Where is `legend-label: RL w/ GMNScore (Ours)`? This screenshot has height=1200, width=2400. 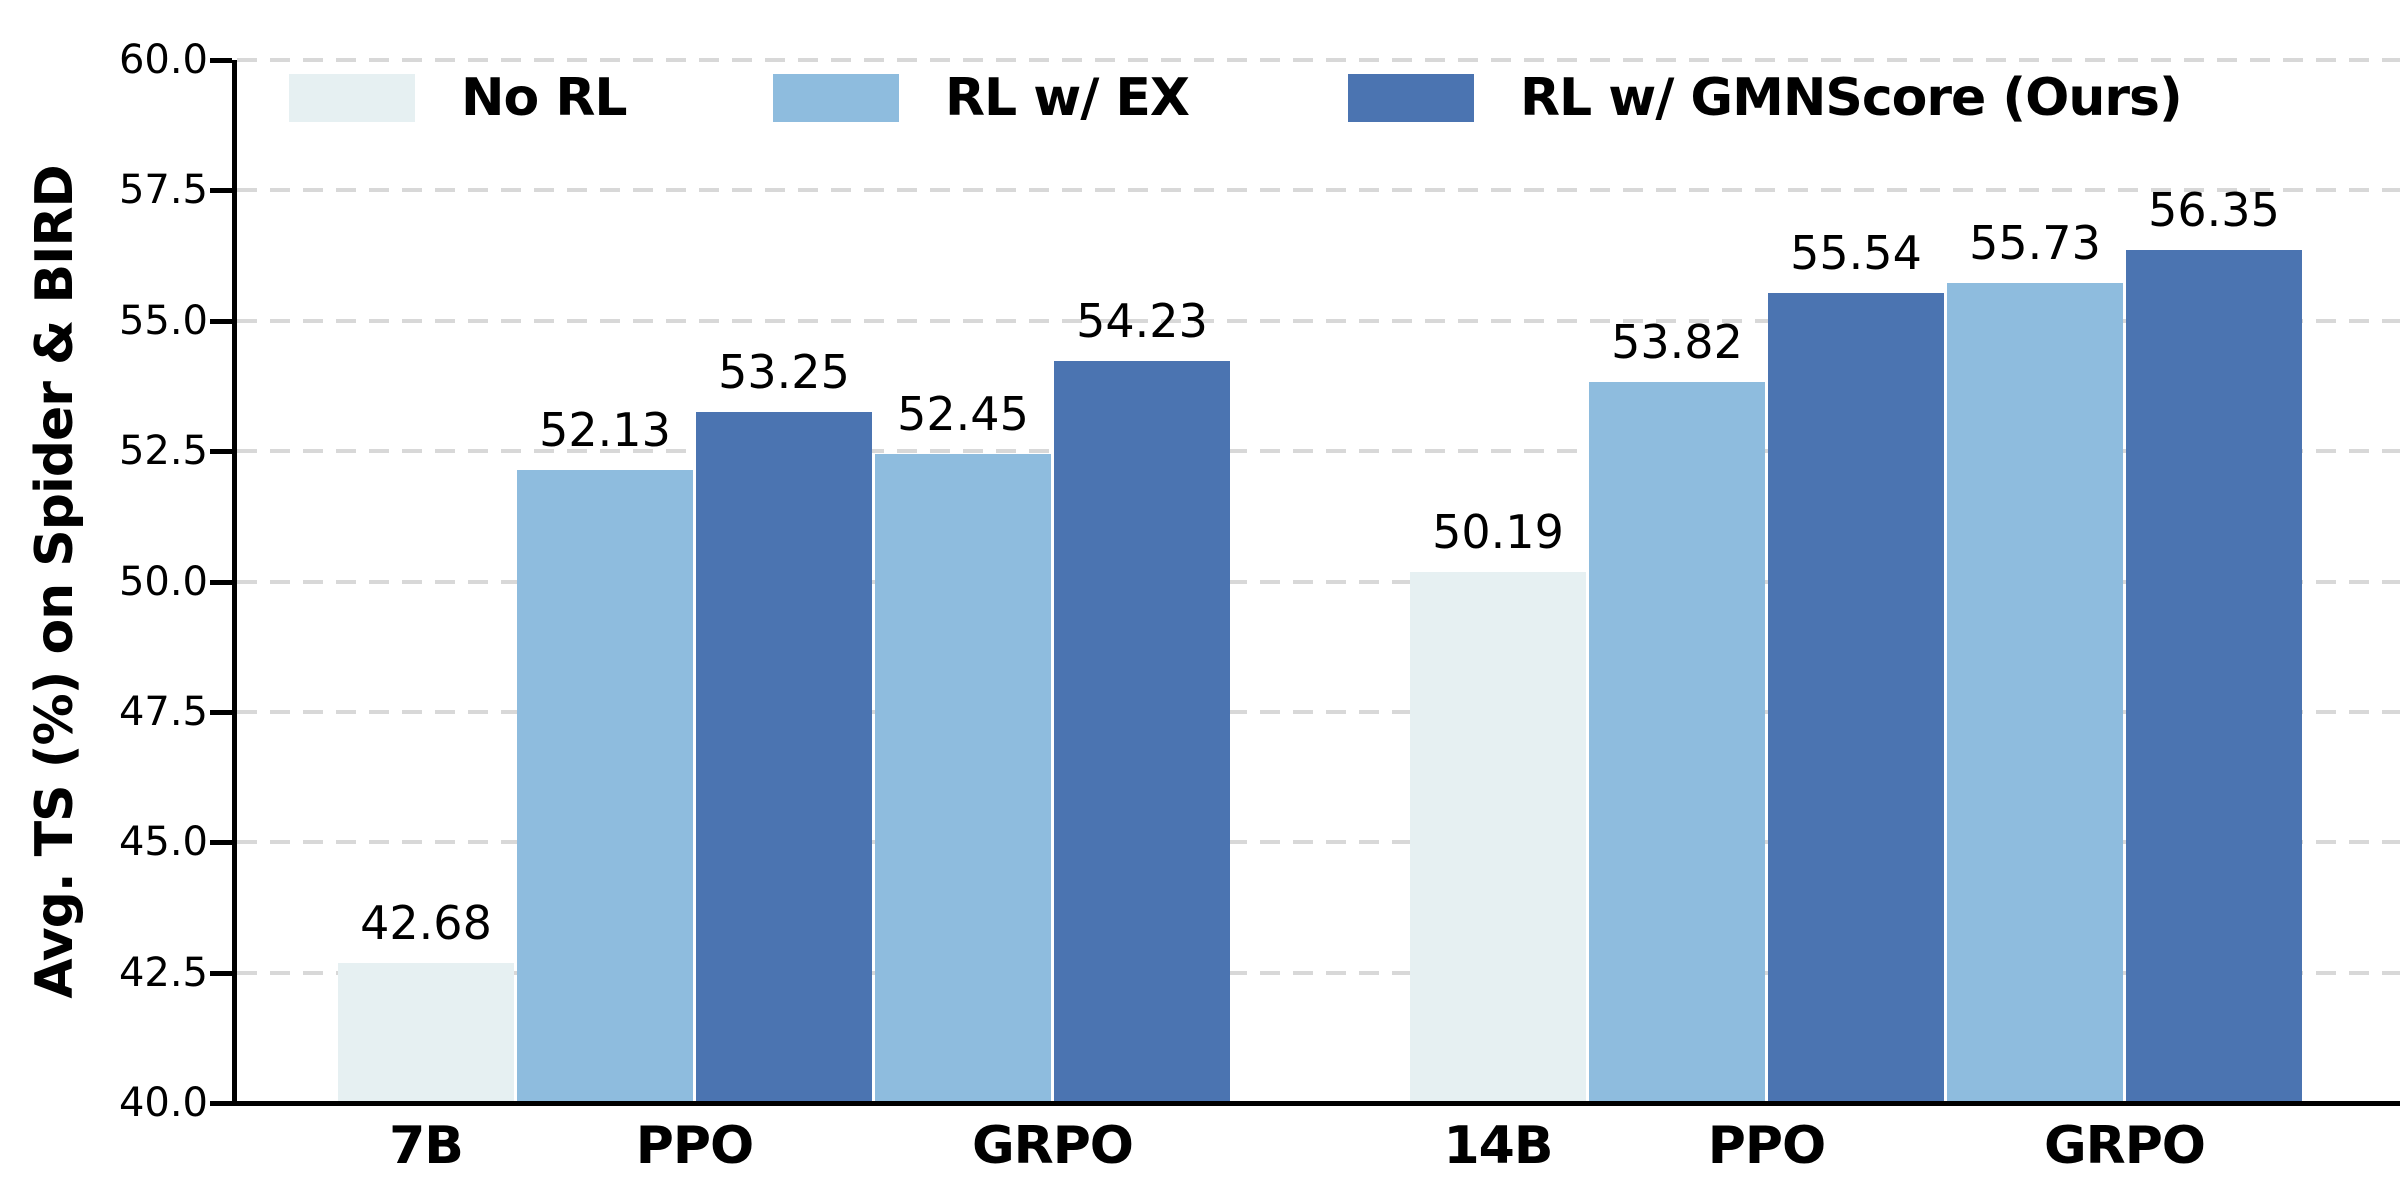 legend-label: RL w/ GMNScore (Ours) is located at coordinates (1851, 98).